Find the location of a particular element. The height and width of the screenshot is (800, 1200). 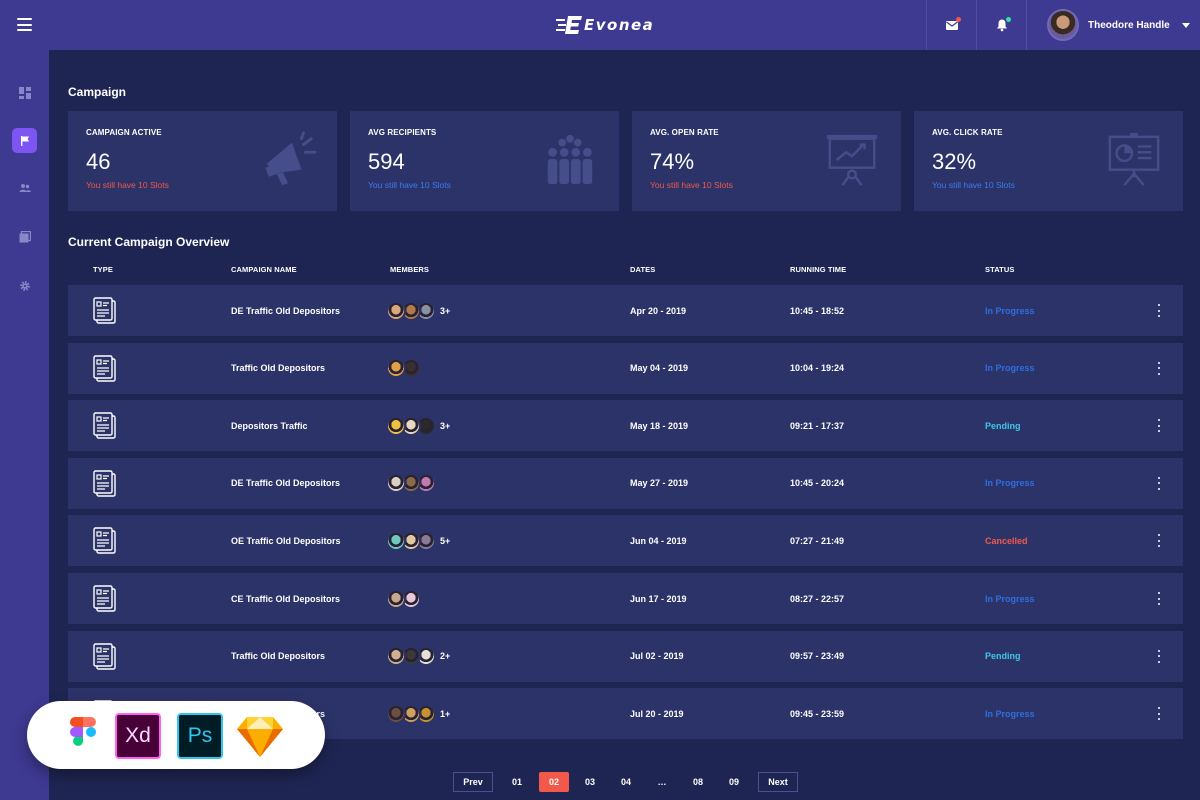

campaign-date: Jul 02 - 2019 is located at coordinates (657, 656).